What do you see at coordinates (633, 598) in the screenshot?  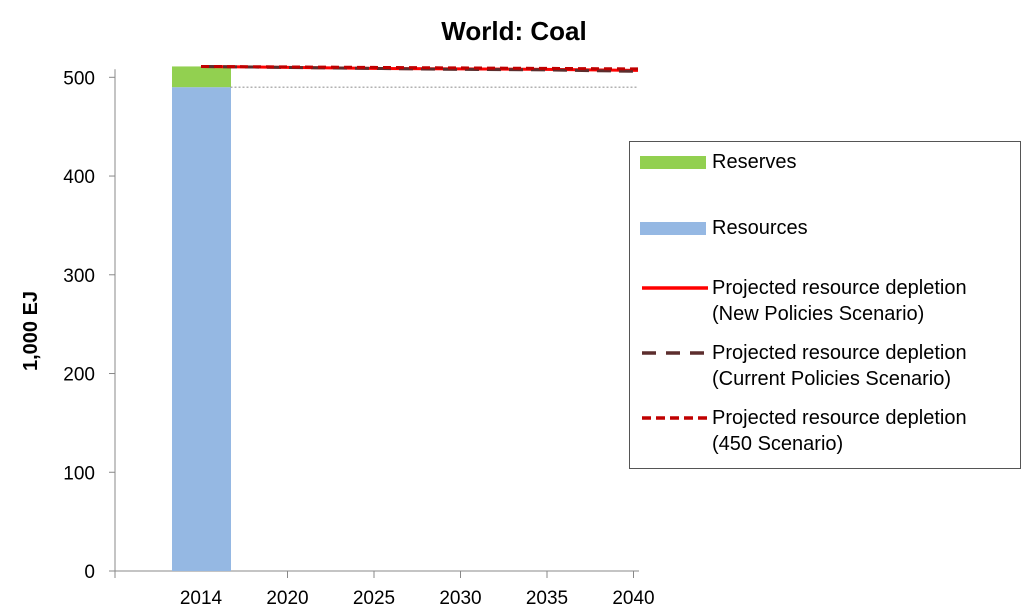 I see `x-tick-label: 2040` at bounding box center [633, 598].